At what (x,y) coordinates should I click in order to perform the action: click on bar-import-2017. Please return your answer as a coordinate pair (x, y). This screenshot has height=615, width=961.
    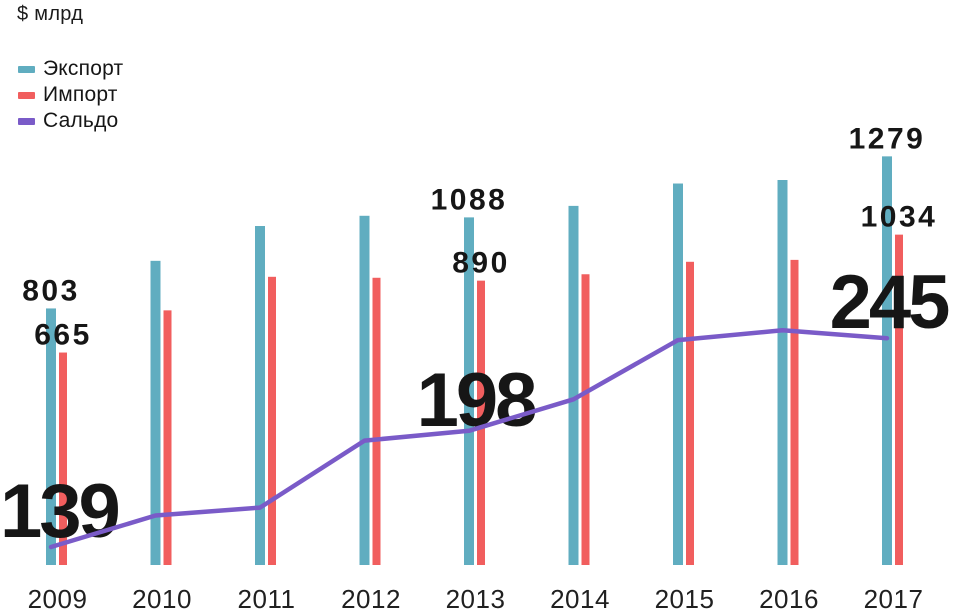
    Looking at the image, I should click on (899, 399).